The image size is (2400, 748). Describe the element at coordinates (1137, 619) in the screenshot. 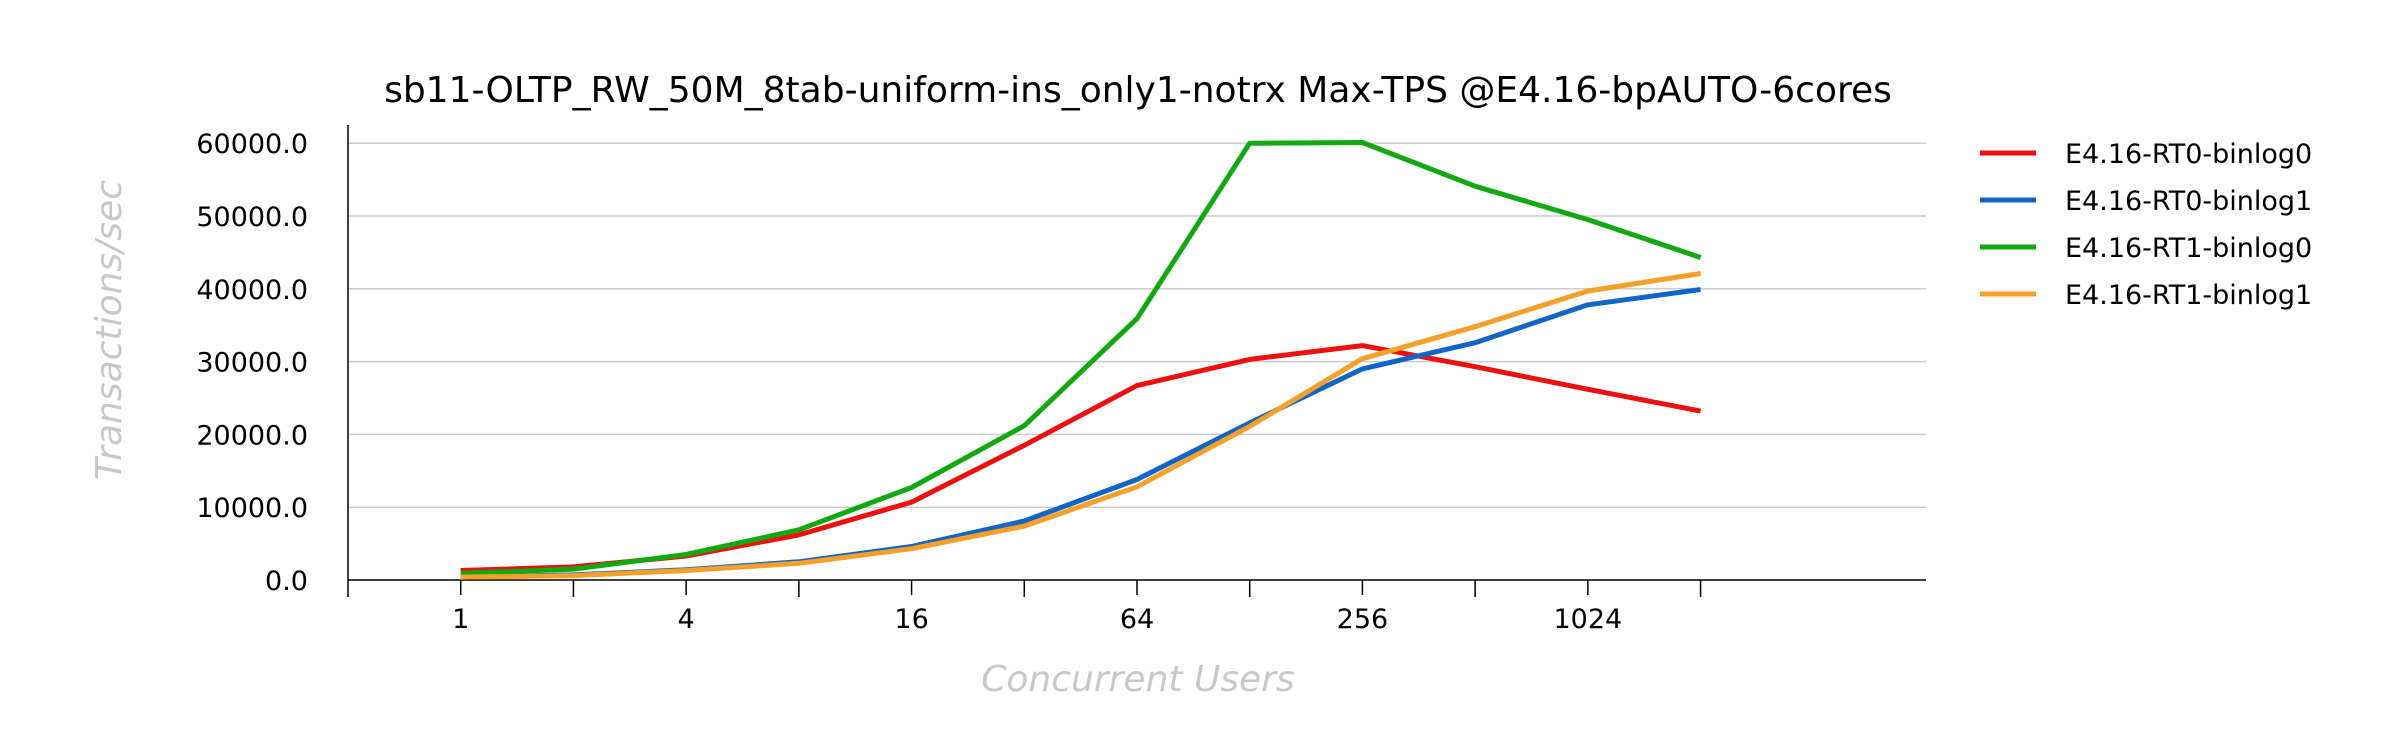

I see `x-tick-label: 64` at that location.